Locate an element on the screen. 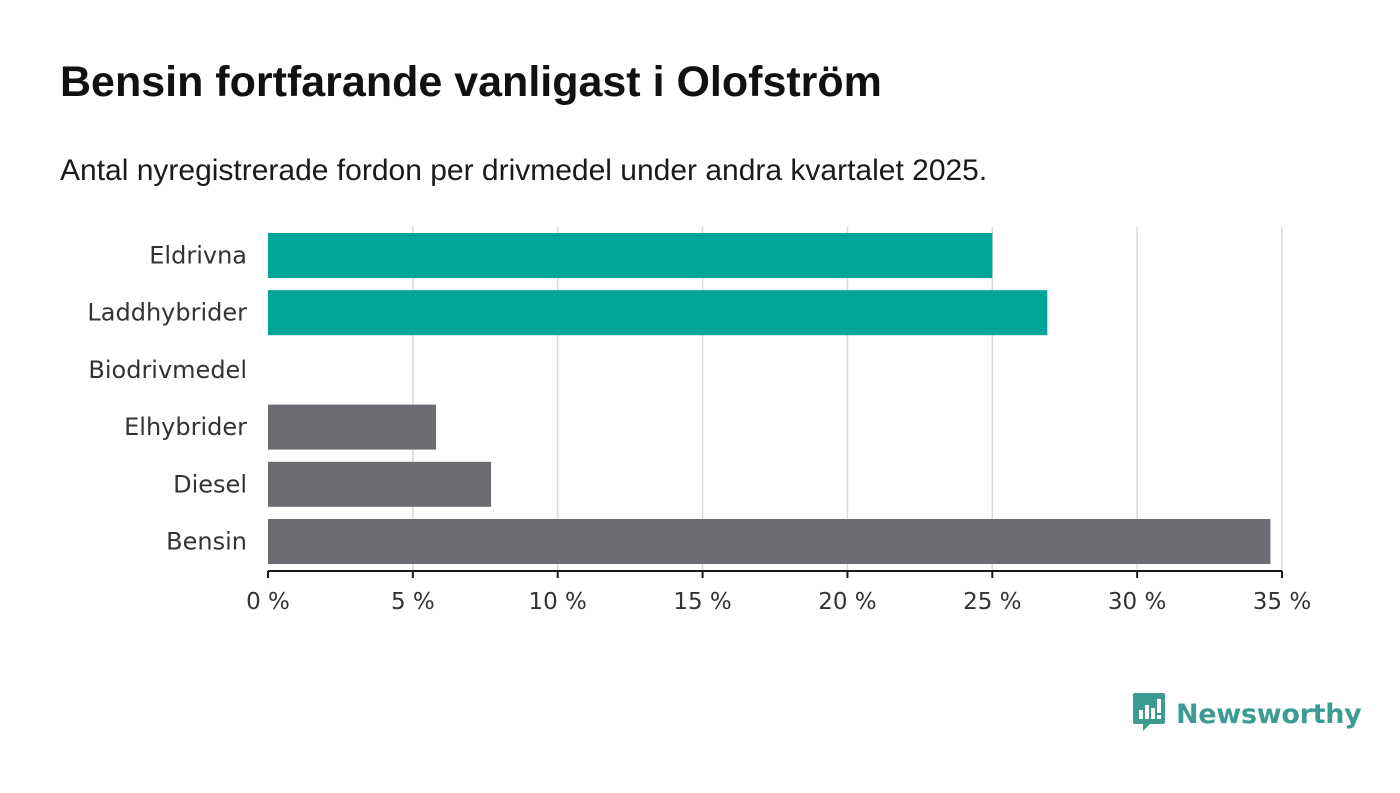 Image resolution: width=1400 pixels, height=793 pixels. bar-elhybrider is located at coordinates (352, 427).